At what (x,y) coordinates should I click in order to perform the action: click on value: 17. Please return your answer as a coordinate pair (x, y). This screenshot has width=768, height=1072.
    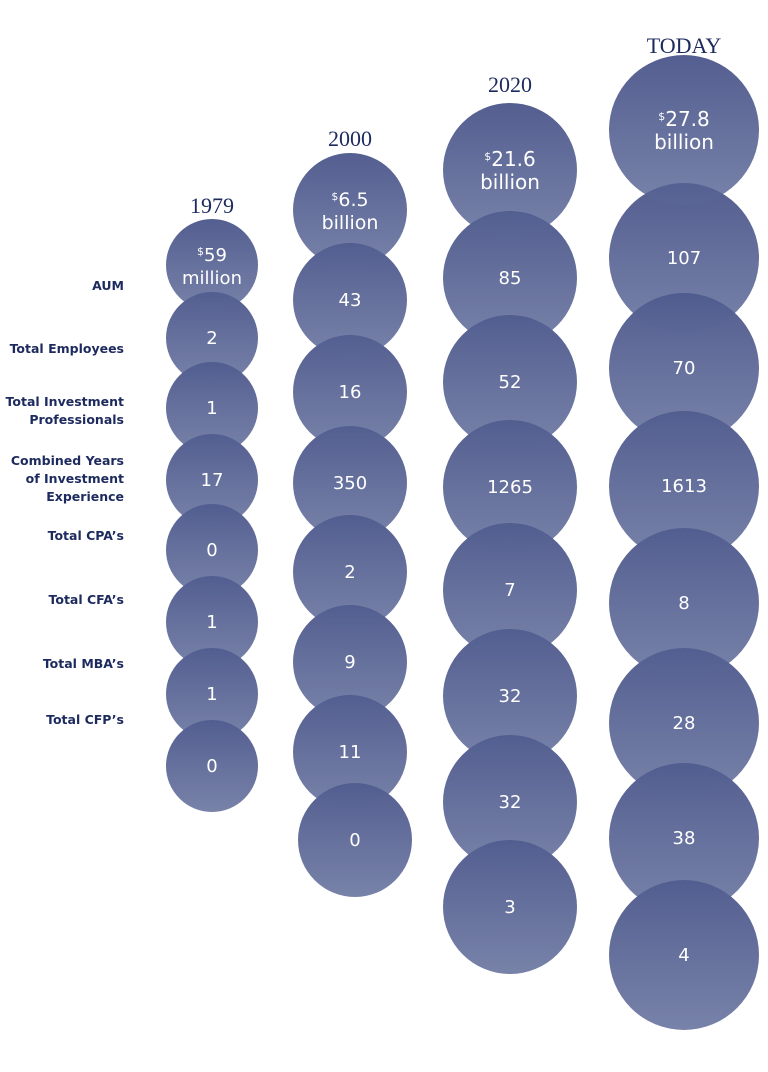
    Looking at the image, I should click on (212, 480).